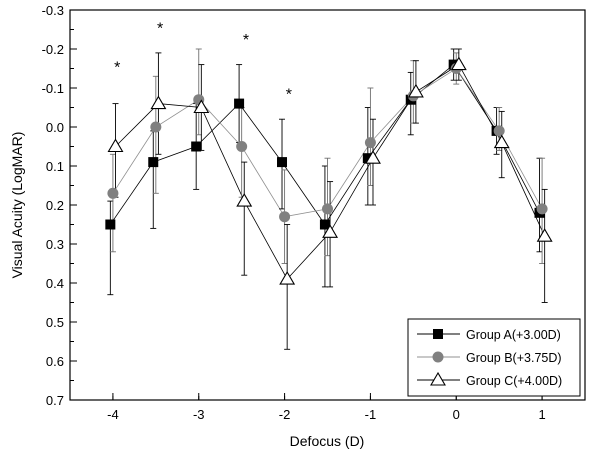  What do you see at coordinates (514, 358) in the screenshot?
I see `legend-label: Group B(+3.75D)` at bounding box center [514, 358].